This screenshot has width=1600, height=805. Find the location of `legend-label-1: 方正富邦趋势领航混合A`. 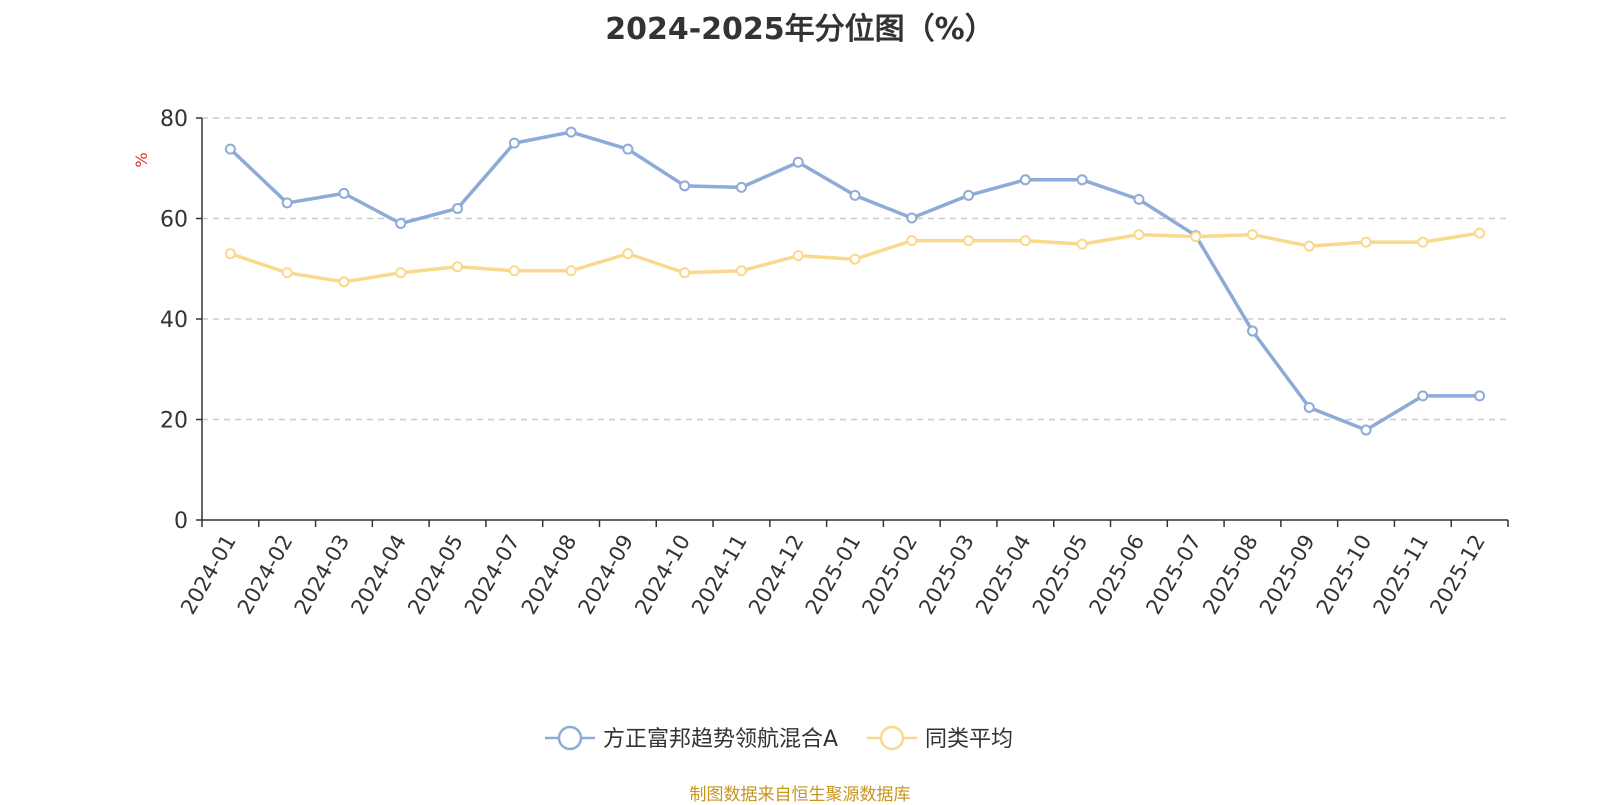

legend-label-1: 方正富邦趋势领航混合A is located at coordinates (720, 739).